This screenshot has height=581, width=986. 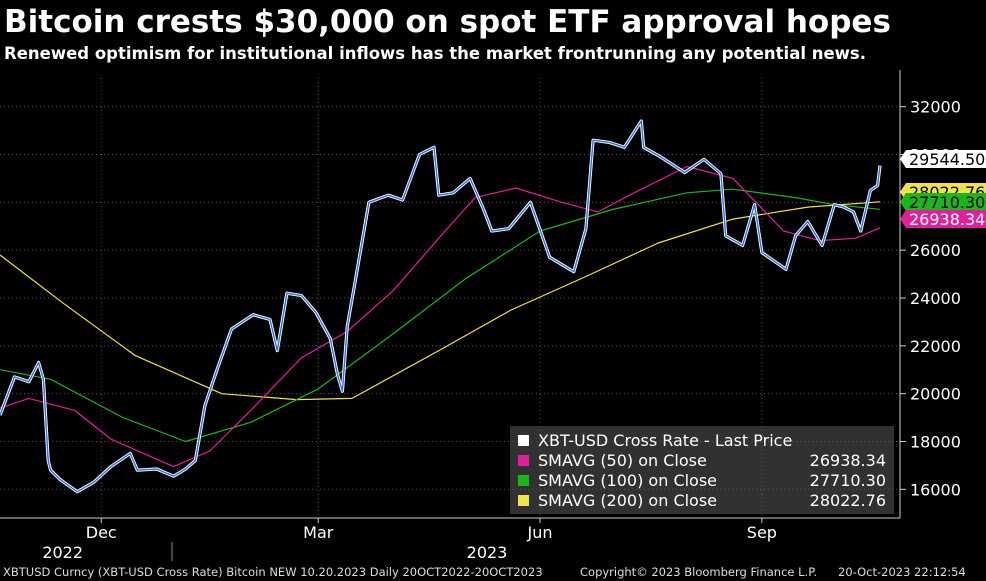 I want to click on legend-entry-last-price: XBT-USD Cross Rate - Last Price, so click(x=703, y=441).